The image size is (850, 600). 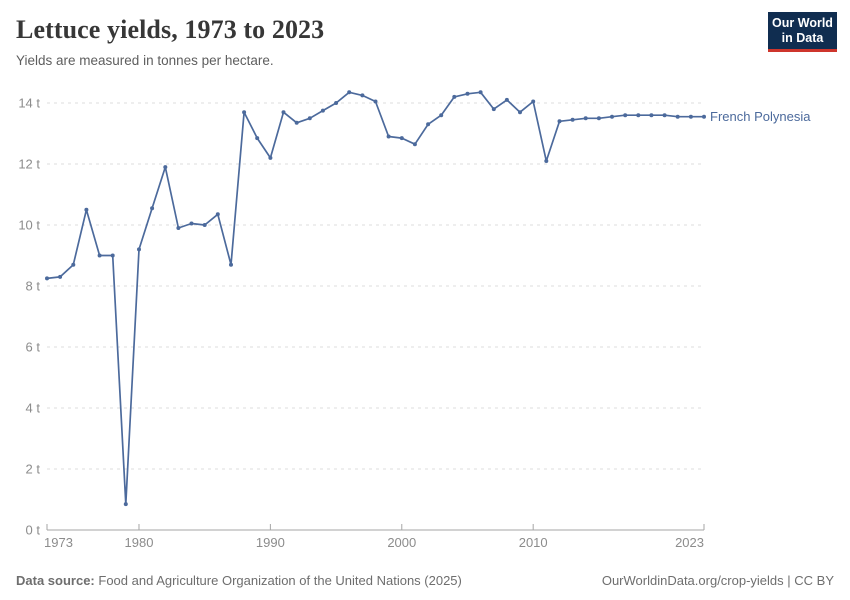 I want to click on x-tick-label: 2023, so click(x=689, y=542).